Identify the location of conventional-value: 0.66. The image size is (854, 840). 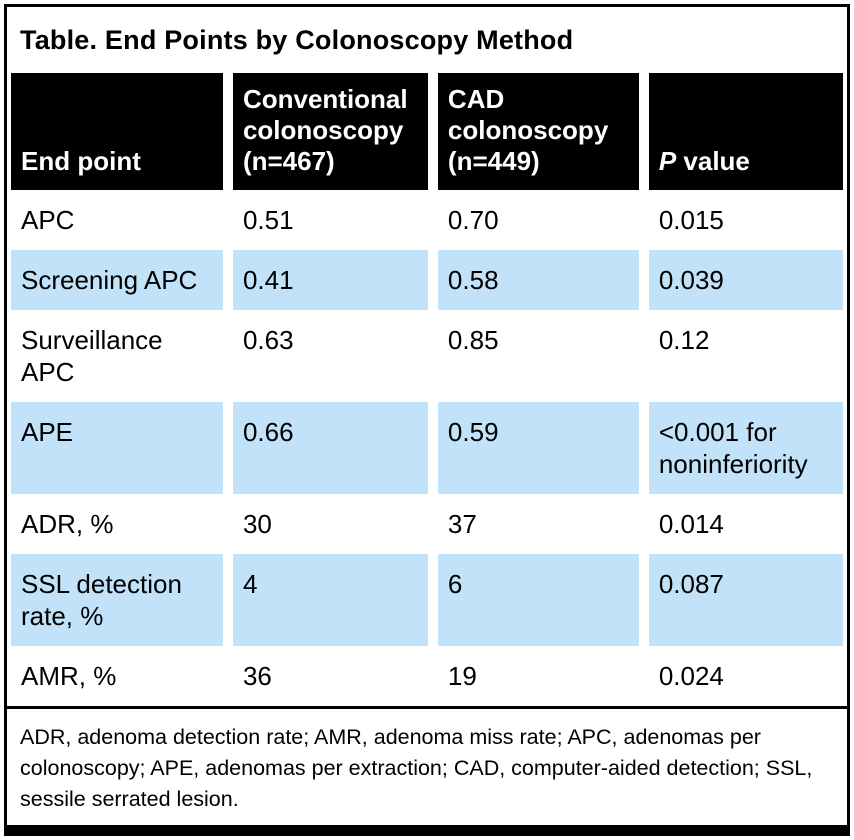
(330, 448).